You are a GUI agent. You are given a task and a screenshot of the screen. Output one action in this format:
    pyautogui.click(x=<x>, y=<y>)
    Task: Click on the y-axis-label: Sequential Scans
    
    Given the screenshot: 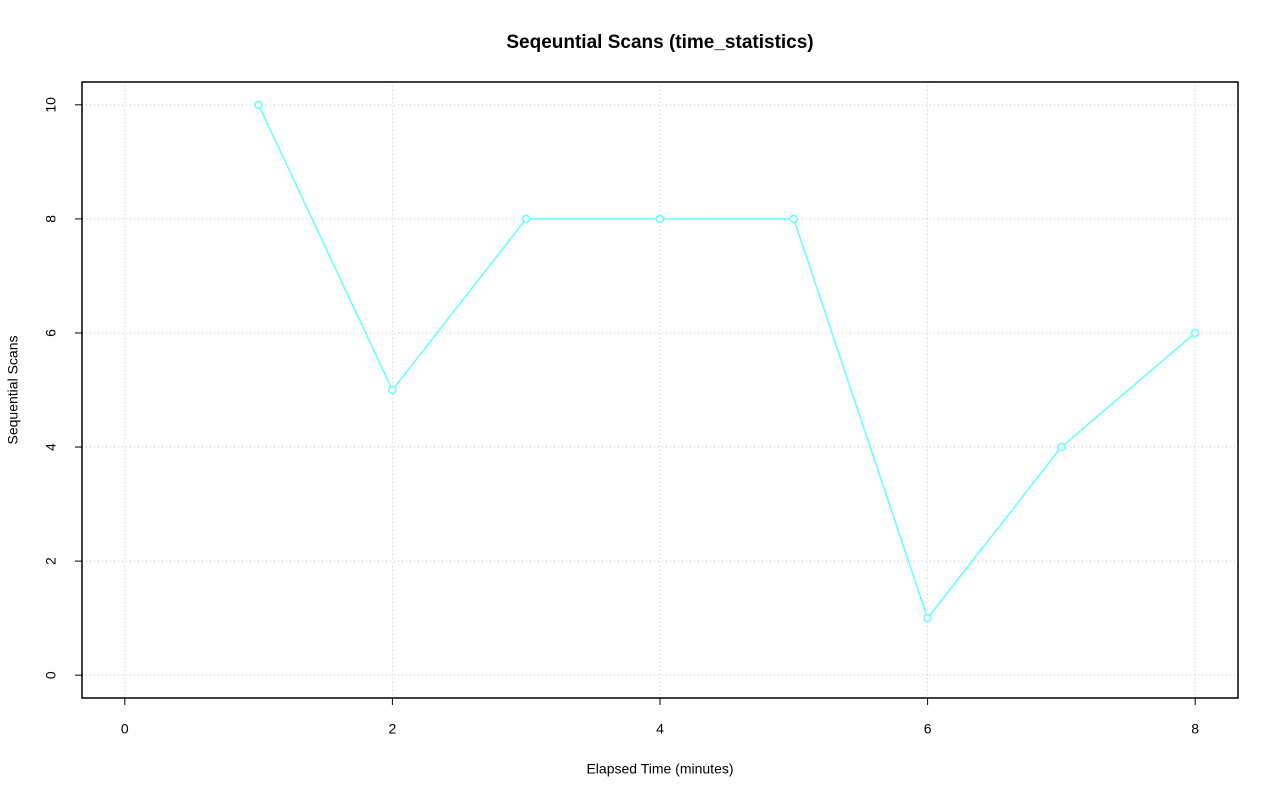 What is the action you would take?
    pyautogui.click(x=13, y=390)
    